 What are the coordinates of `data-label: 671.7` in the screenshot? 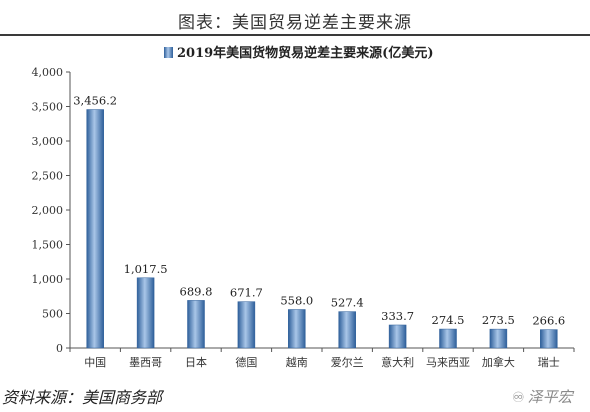 It's located at (246, 293).